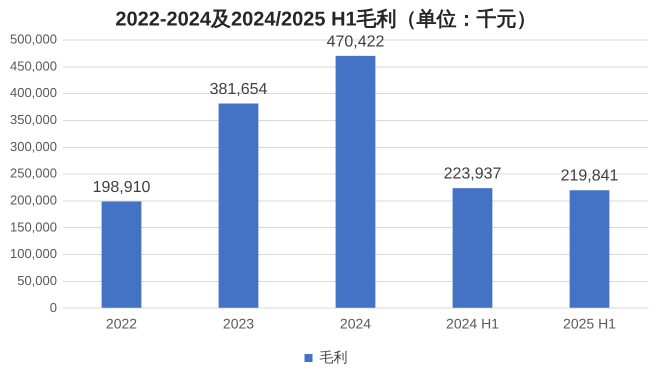 The width and height of the screenshot is (660, 379). Describe the element at coordinates (33, 39) in the screenshot. I see `y-tick-label: 500,000` at that location.